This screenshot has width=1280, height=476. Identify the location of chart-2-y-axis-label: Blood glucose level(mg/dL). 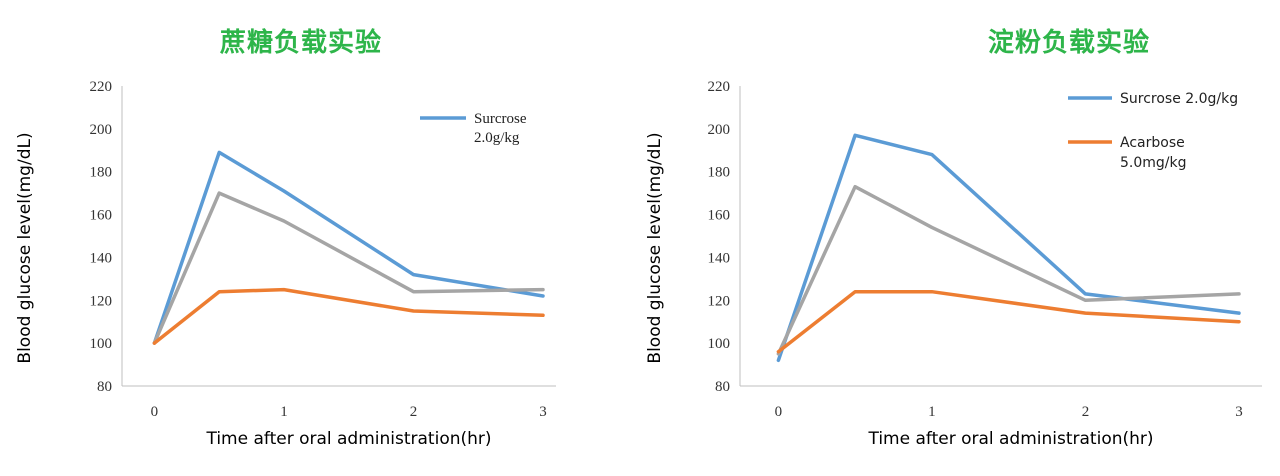
(655, 247).